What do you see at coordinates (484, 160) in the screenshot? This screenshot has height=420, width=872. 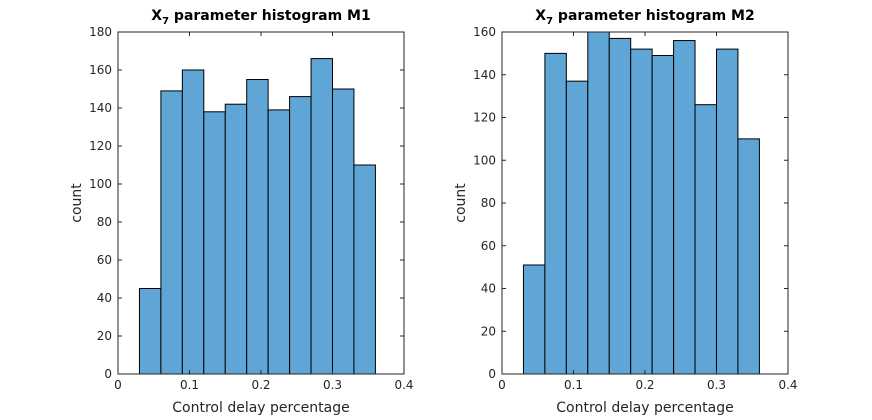 I see `histogram-m2-ytick-label: 100` at bounding box center [484, 160].